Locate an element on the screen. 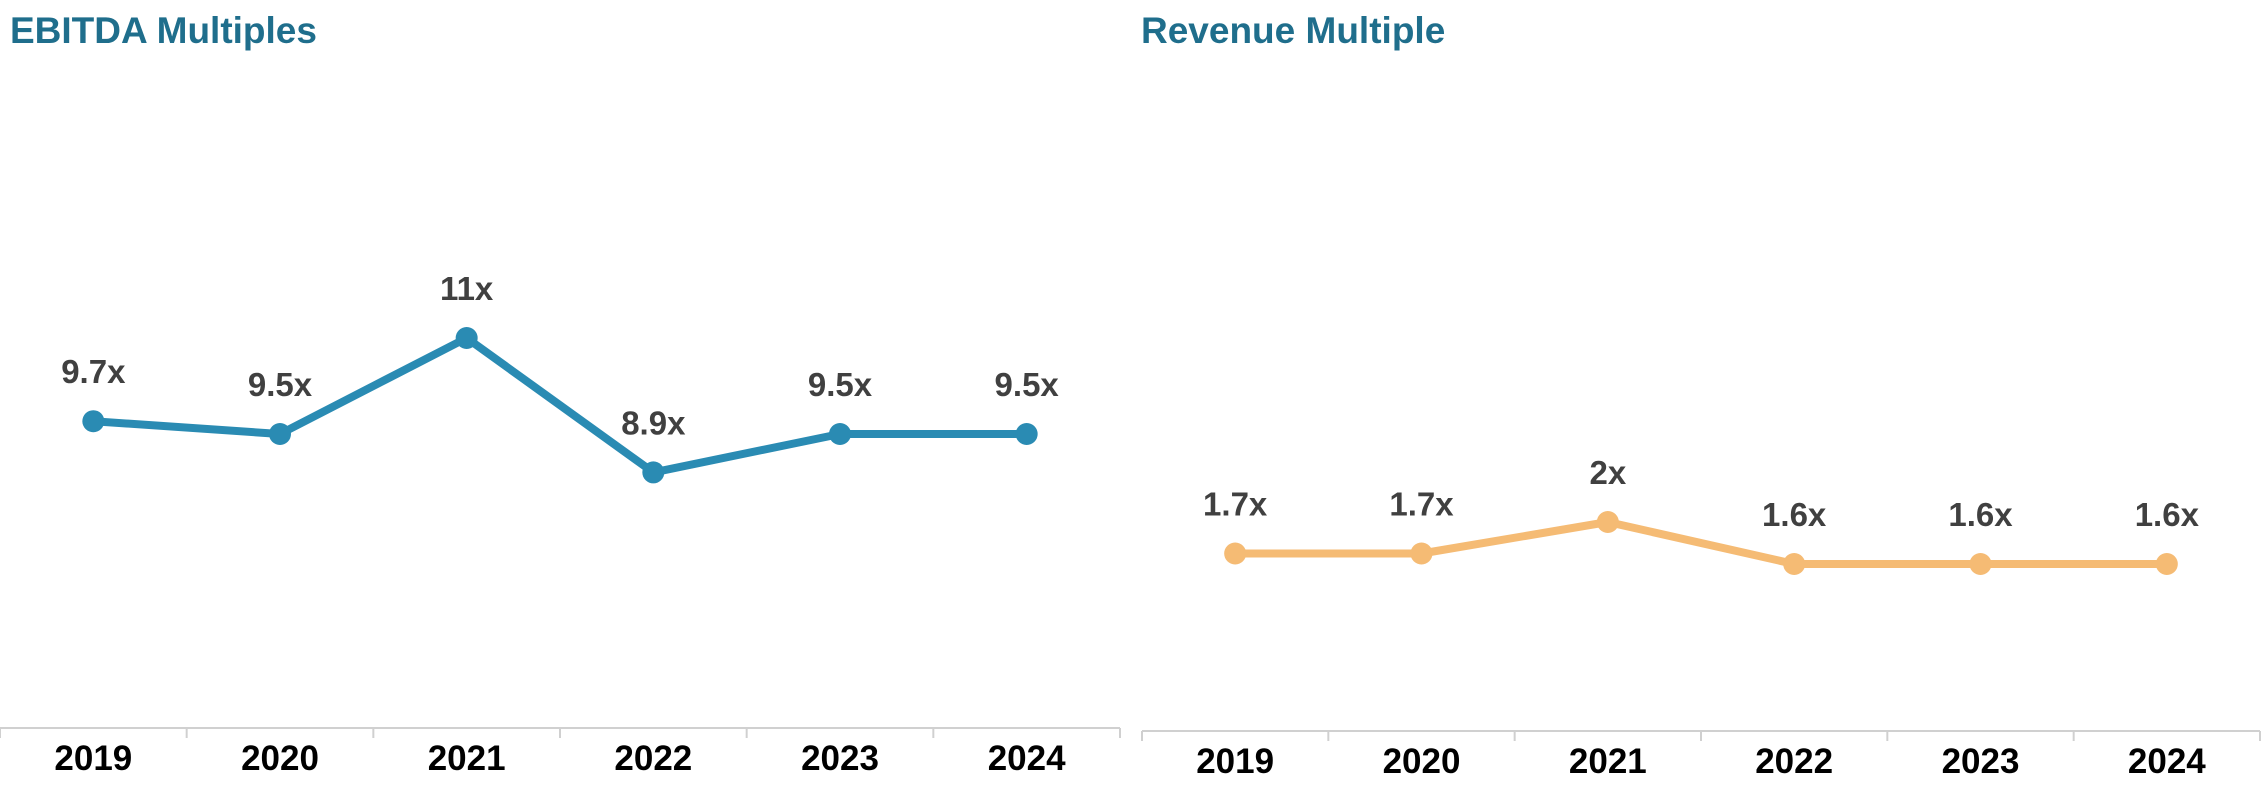  ebitda-data-label: 9.7x is located at coordinates (93, 371).